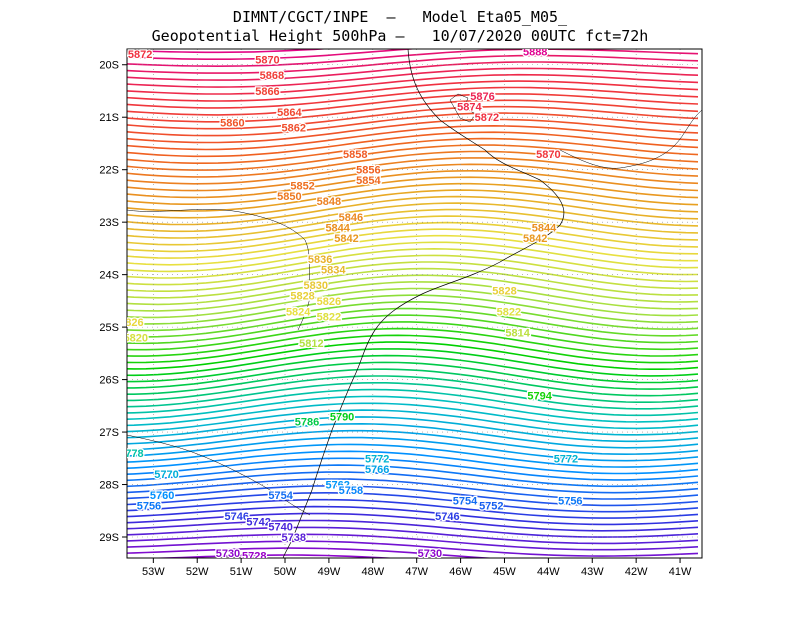 The width and height of the screenshot is (800, 618). What do you see at coordinates (416, 572) in the screenshot?
I see `x-tick-label: 47W` at bounding box center [416, 572].